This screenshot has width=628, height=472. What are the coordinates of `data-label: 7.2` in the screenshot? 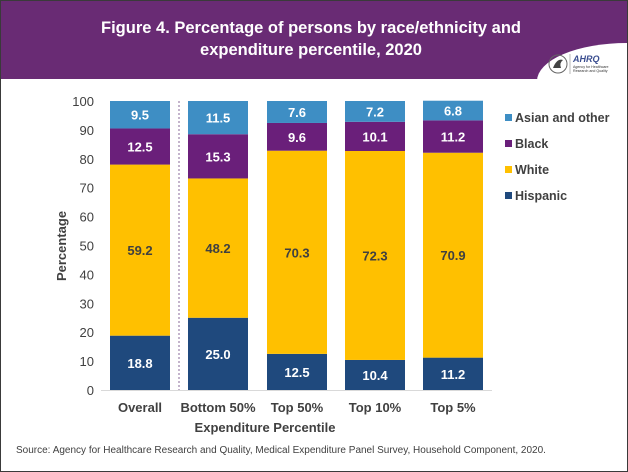 It's located at (375, 111).